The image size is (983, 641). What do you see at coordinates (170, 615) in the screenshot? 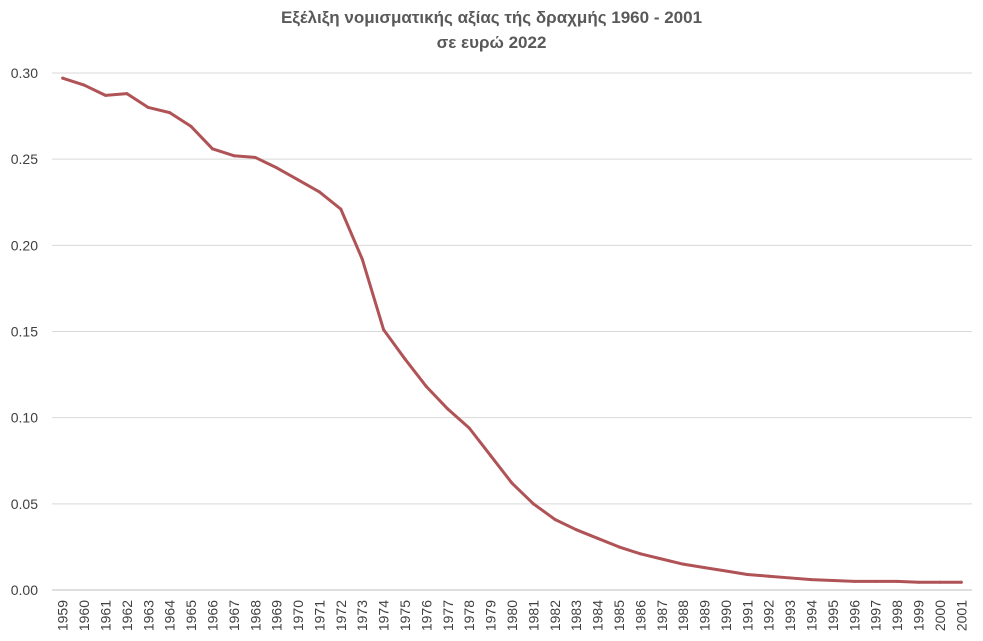
I see `x-tick-label: 1964` at bounding box center [170, 615].